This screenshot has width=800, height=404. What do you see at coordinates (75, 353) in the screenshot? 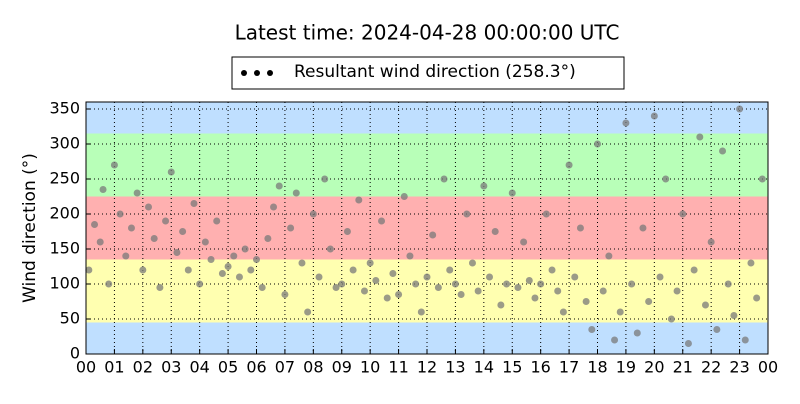
I see `y-tick-label: 0` at bounding box center [75, 353].